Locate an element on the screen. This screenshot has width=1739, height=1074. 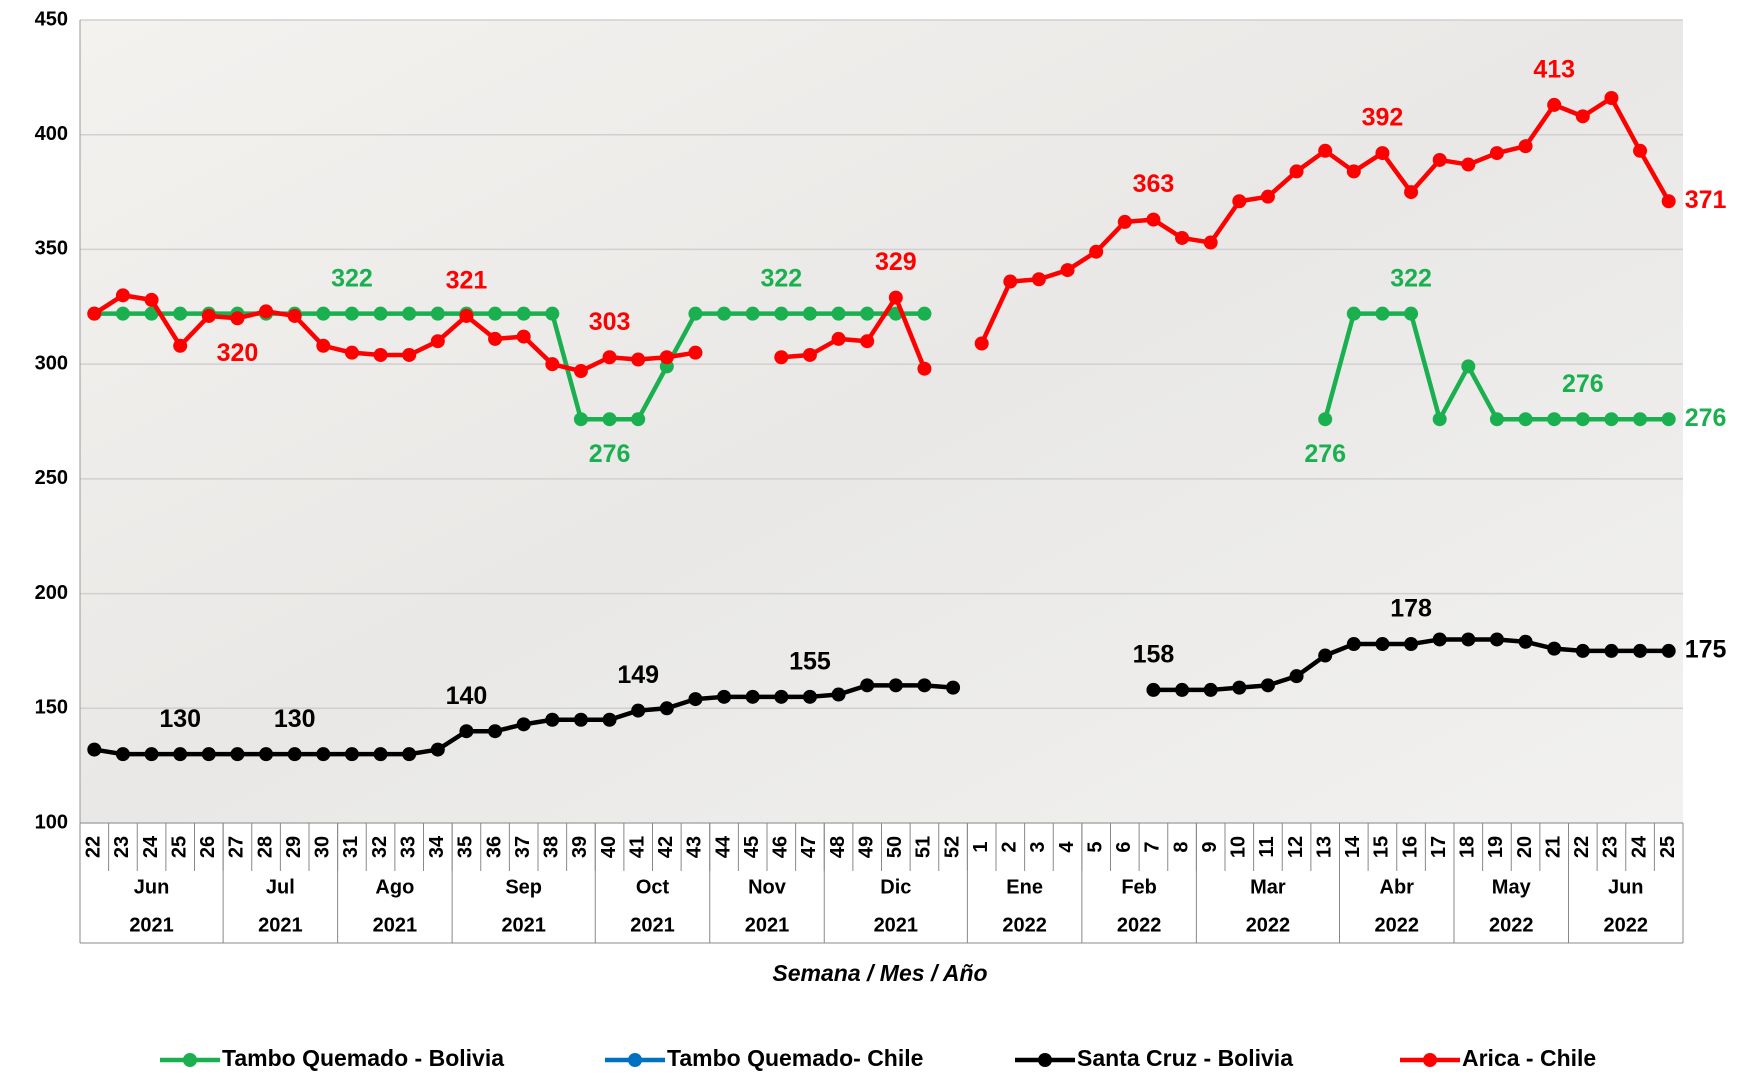
x-tick-label: 10 is located at coordinates (1239, 847).